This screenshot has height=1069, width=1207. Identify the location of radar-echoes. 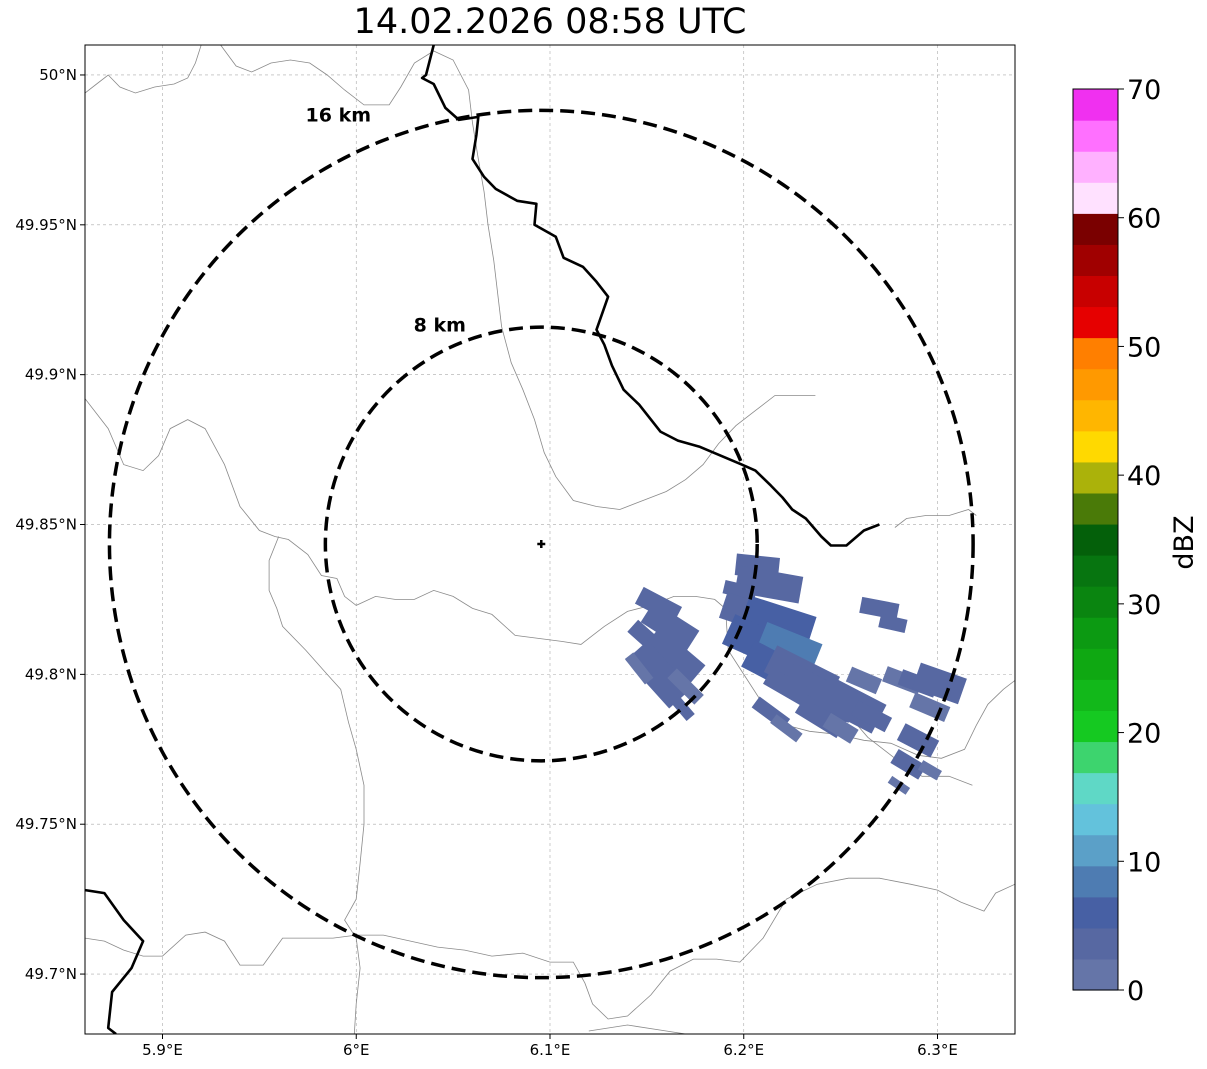
(795, 674).